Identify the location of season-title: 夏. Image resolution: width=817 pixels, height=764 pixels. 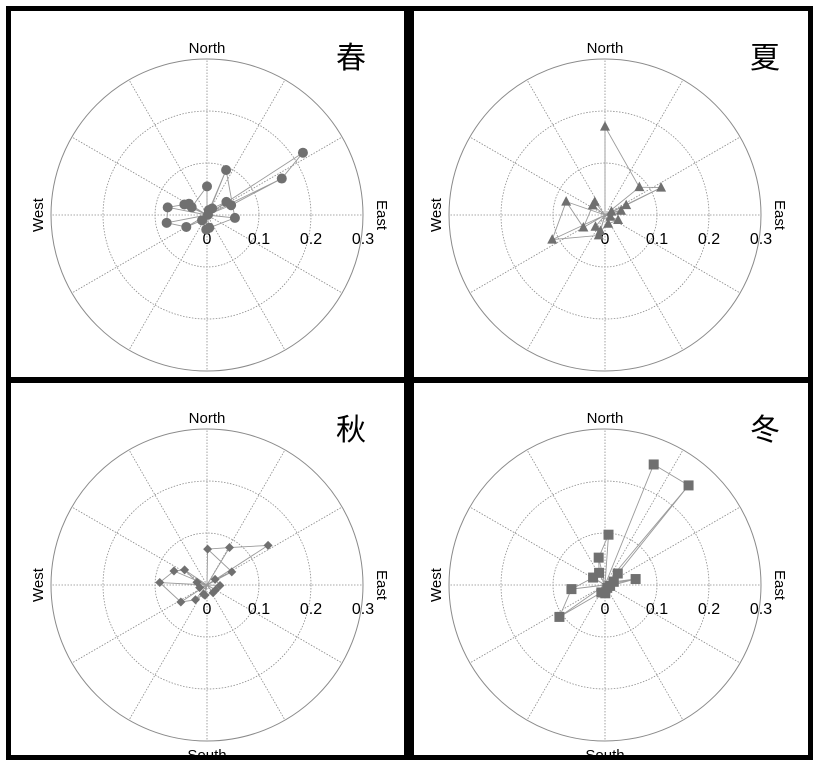
(765, 58).